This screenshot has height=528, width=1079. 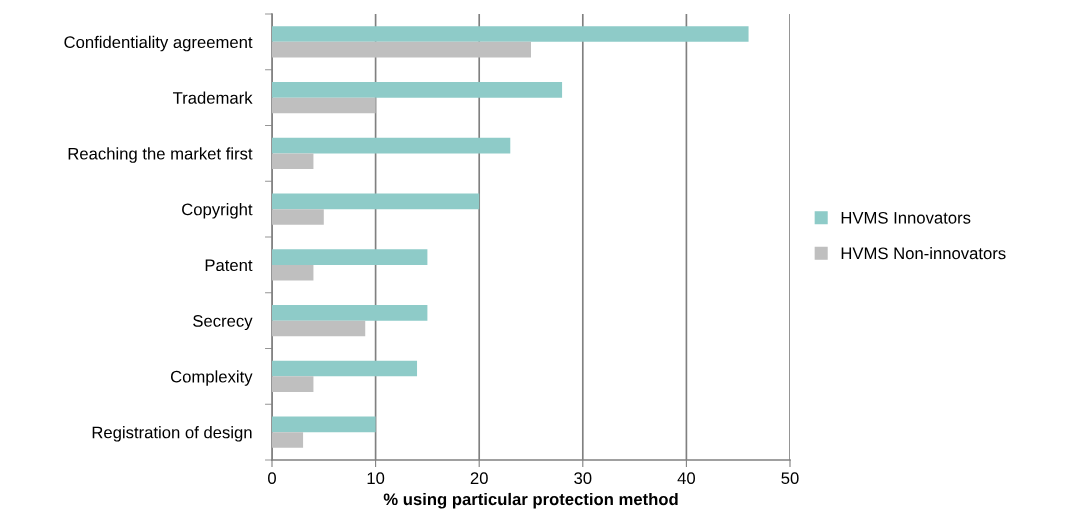 What do you see at coordinates (583, 478) in the screenshot?
I see `x-tick-label: 30` at bounding box center [583, 478].